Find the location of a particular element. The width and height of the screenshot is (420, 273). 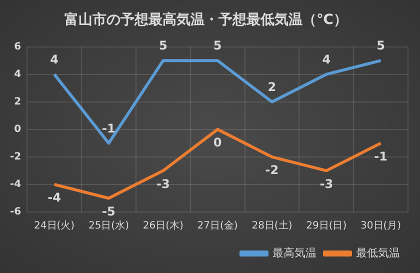

y-tick-label: -6 is located at coordinates (16, 212).